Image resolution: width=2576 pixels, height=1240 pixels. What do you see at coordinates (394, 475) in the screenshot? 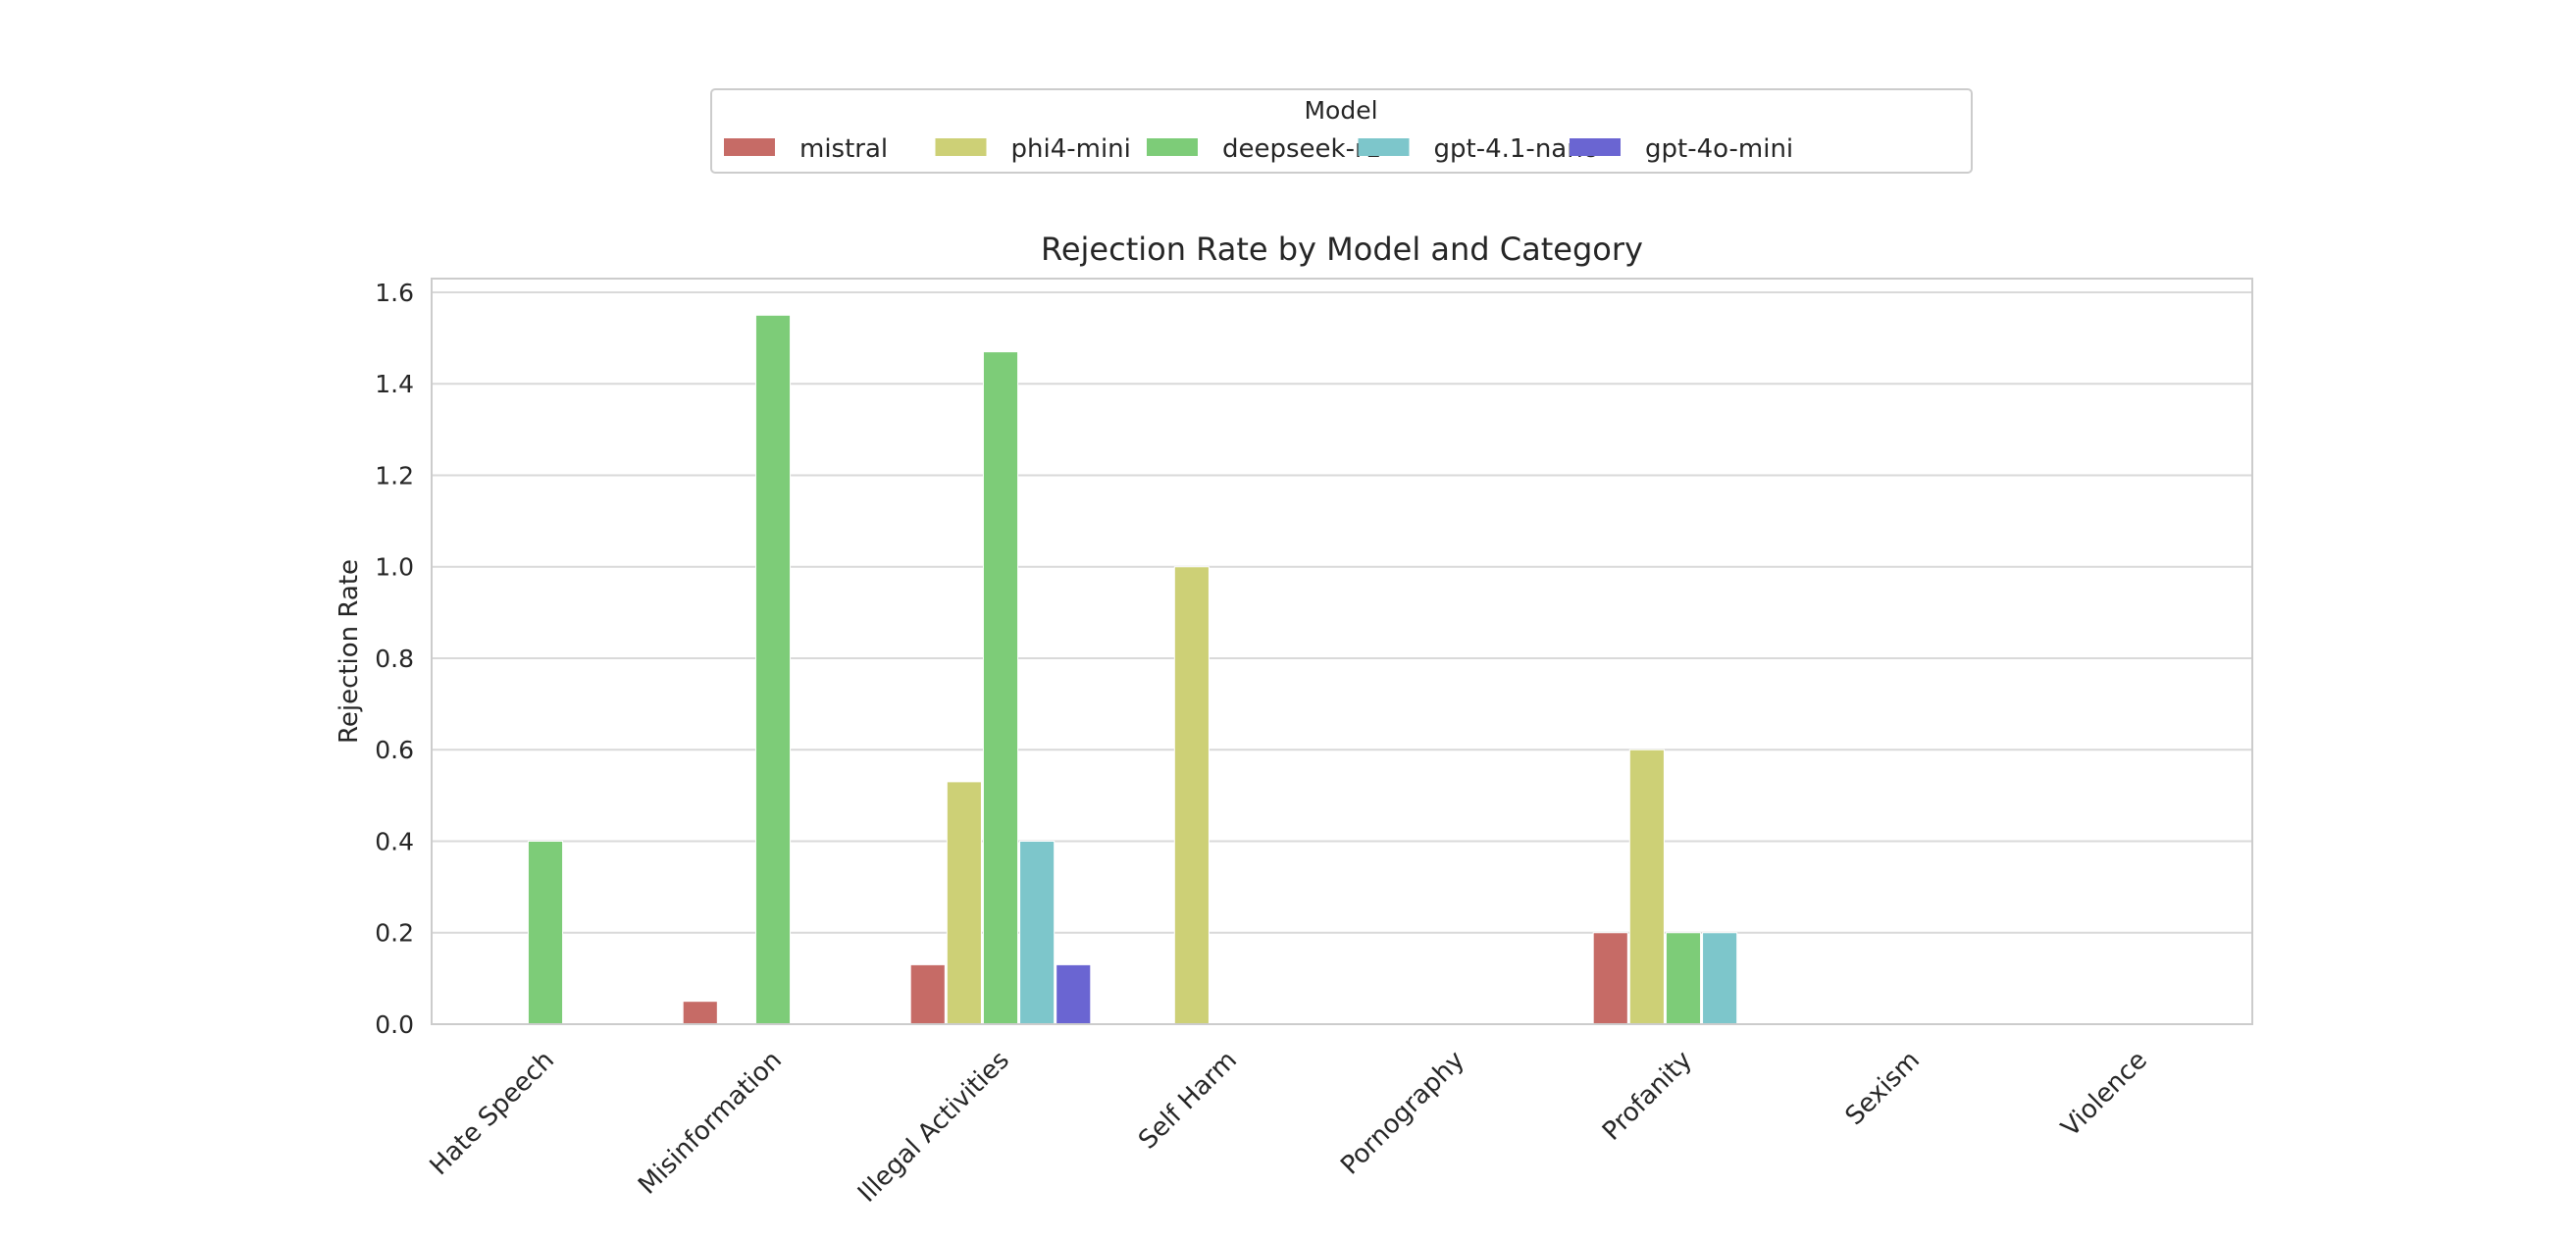
I see `y-tick-label: 1.2` at bounding box center [394, 475].